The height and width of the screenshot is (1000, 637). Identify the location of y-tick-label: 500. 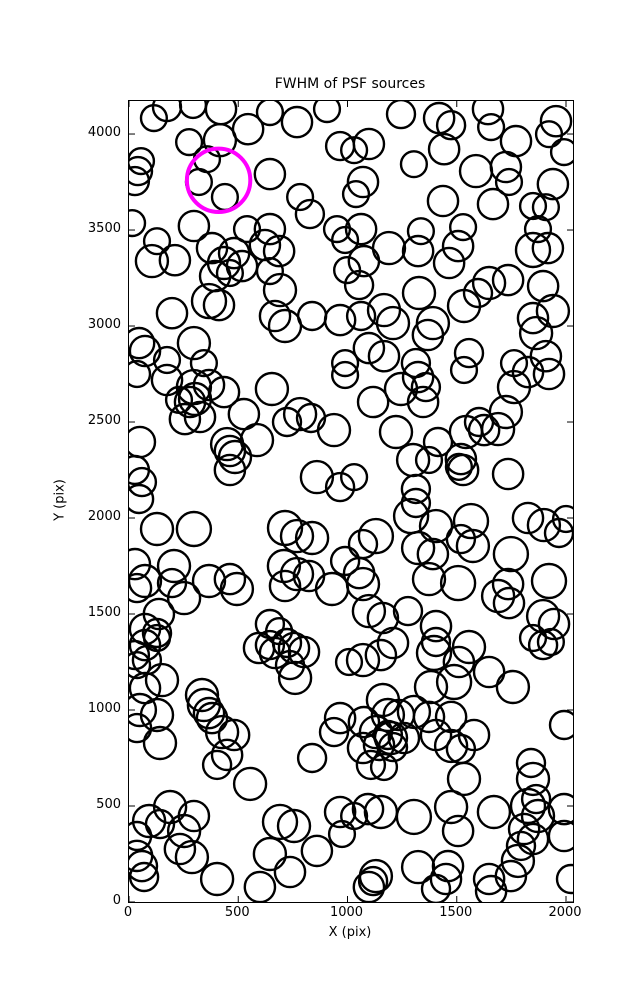
(108, 804).